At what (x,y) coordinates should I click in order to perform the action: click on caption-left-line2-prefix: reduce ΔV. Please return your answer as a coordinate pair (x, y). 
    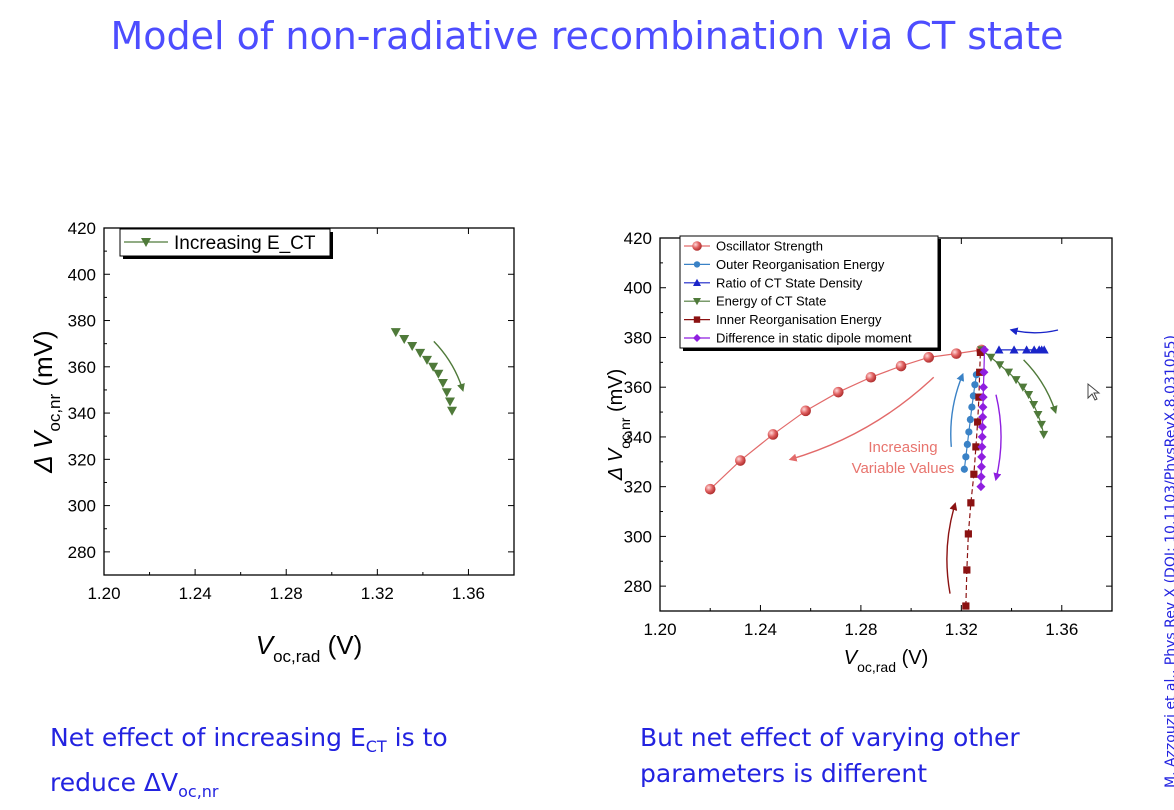
    Looking at the image, I should click on (114, 782).